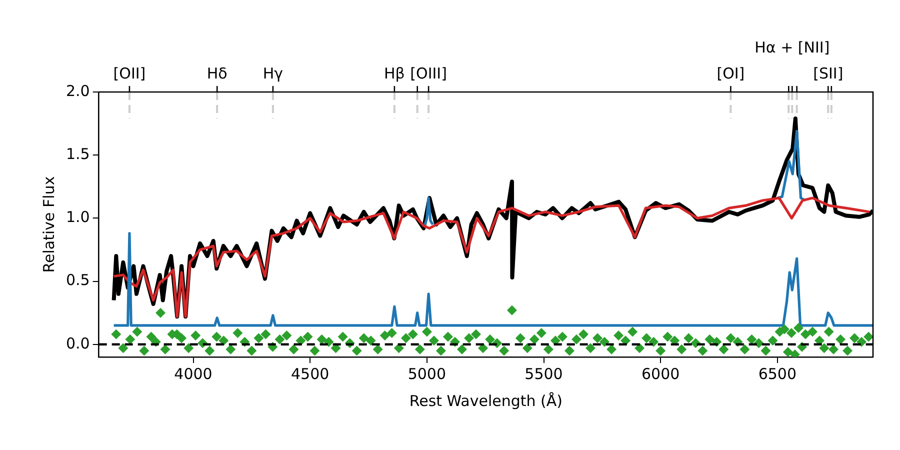  What do you see at coordinates (129, 73) in the screenshot?
I see `ref-line-label: [OII]` at bounding box center [129, 73].